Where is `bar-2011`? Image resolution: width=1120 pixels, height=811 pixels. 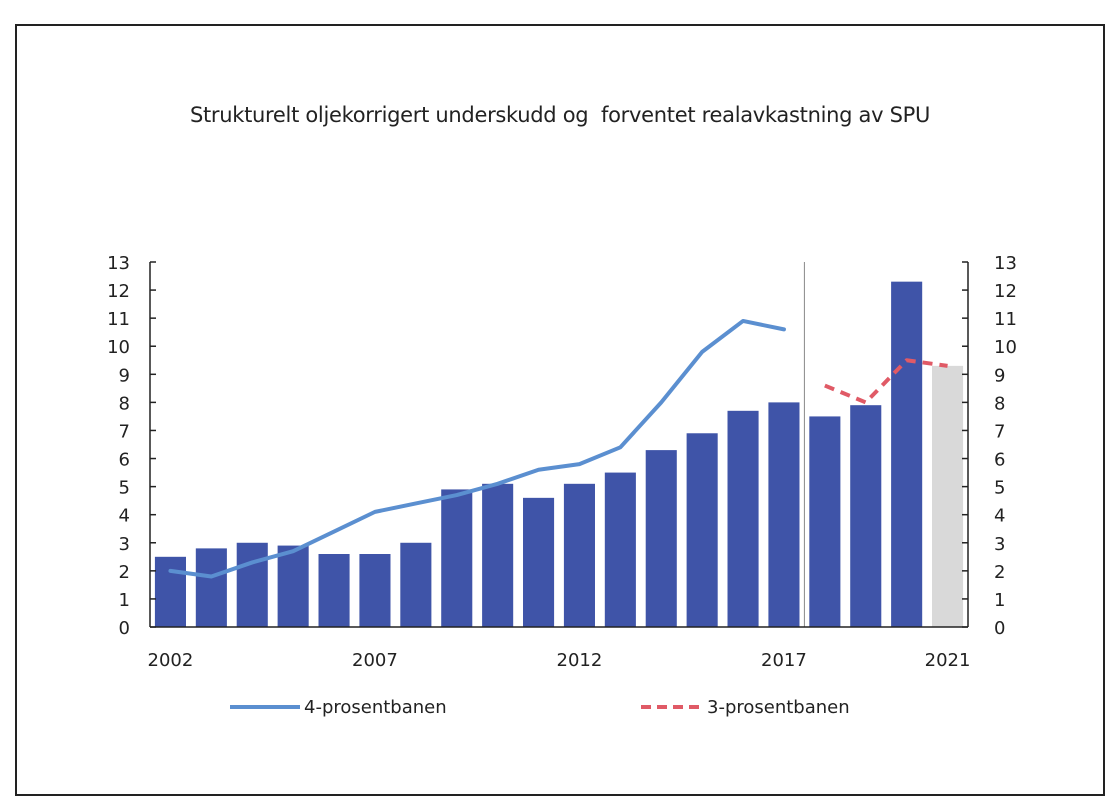
bar-2011 is located at coordinates (539, 562).